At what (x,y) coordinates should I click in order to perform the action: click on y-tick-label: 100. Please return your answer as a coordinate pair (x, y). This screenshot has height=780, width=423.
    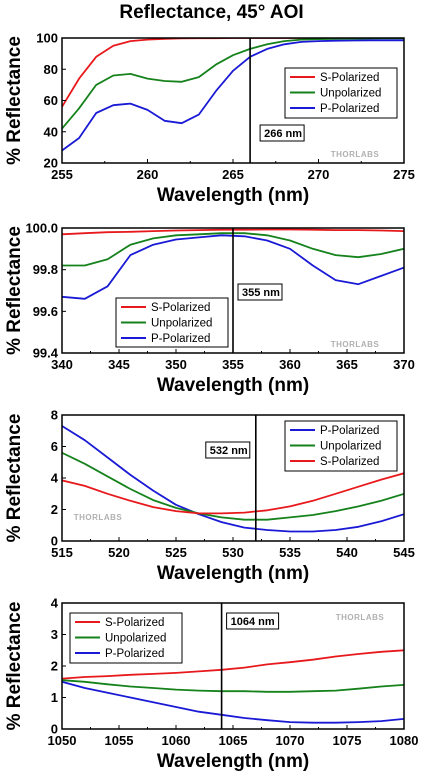
    Looking at the image, I should click on (47, 38).